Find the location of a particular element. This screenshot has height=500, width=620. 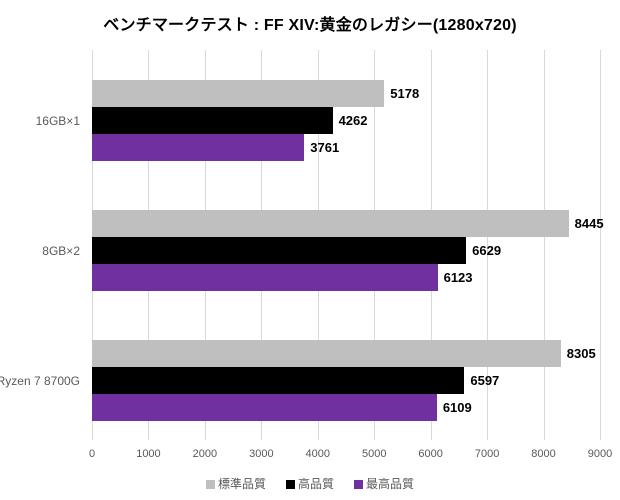

value-label: 6597 is located at coordinates (485, 380).